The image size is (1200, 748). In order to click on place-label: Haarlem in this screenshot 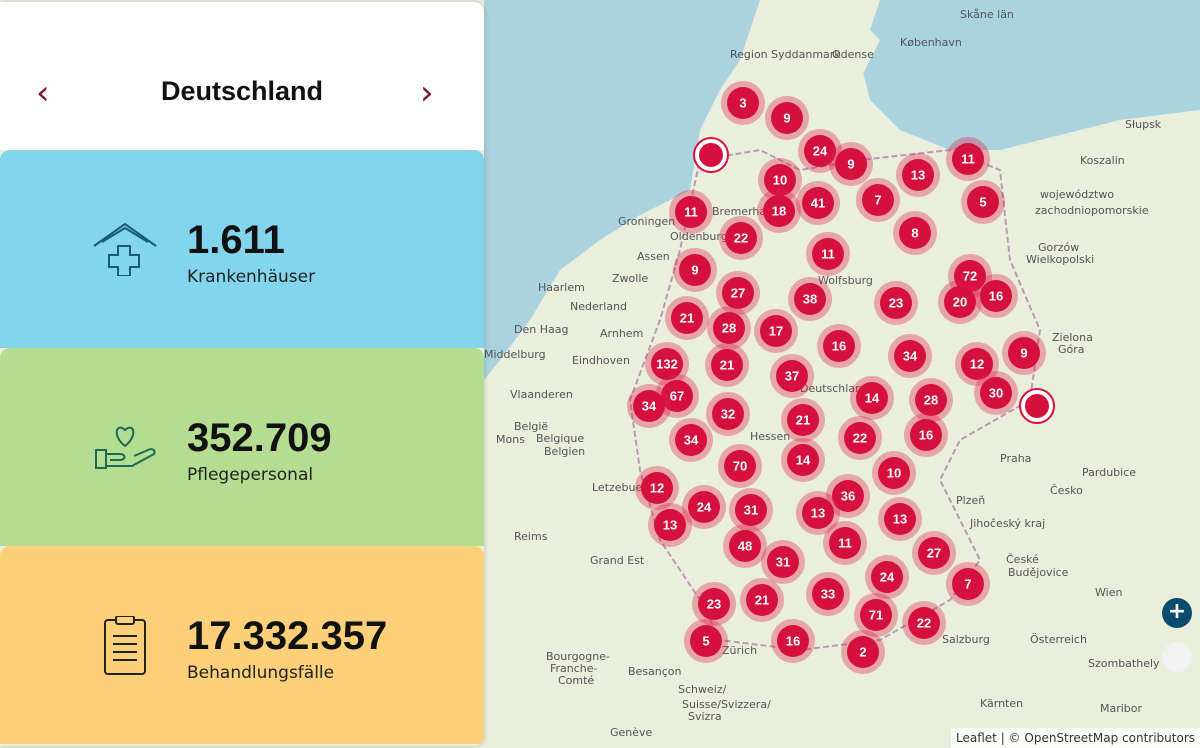, I will do `click(561, 287)`.